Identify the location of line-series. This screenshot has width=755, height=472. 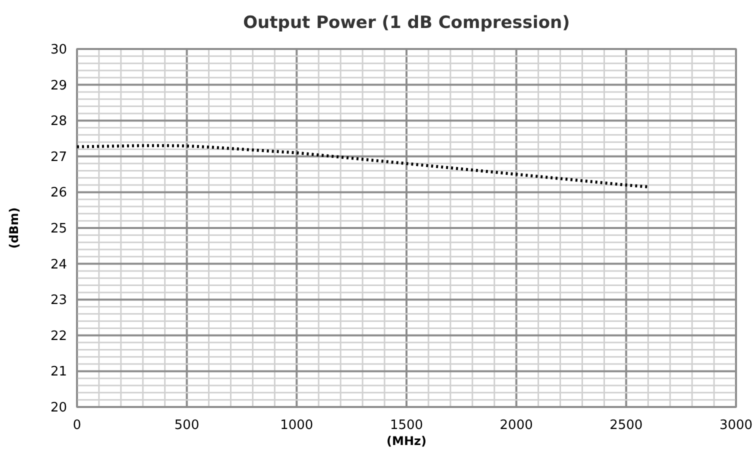
(363, 166).